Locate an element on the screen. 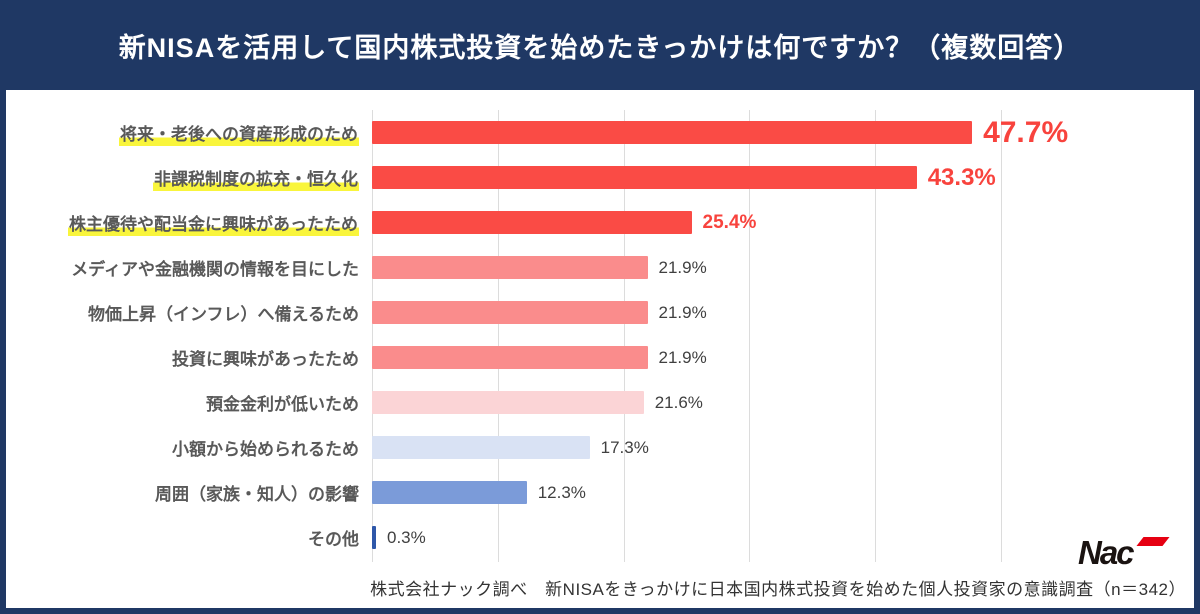  category-label: 非課税制度の拡充・恒久化 is located at coordinates (189, 178).